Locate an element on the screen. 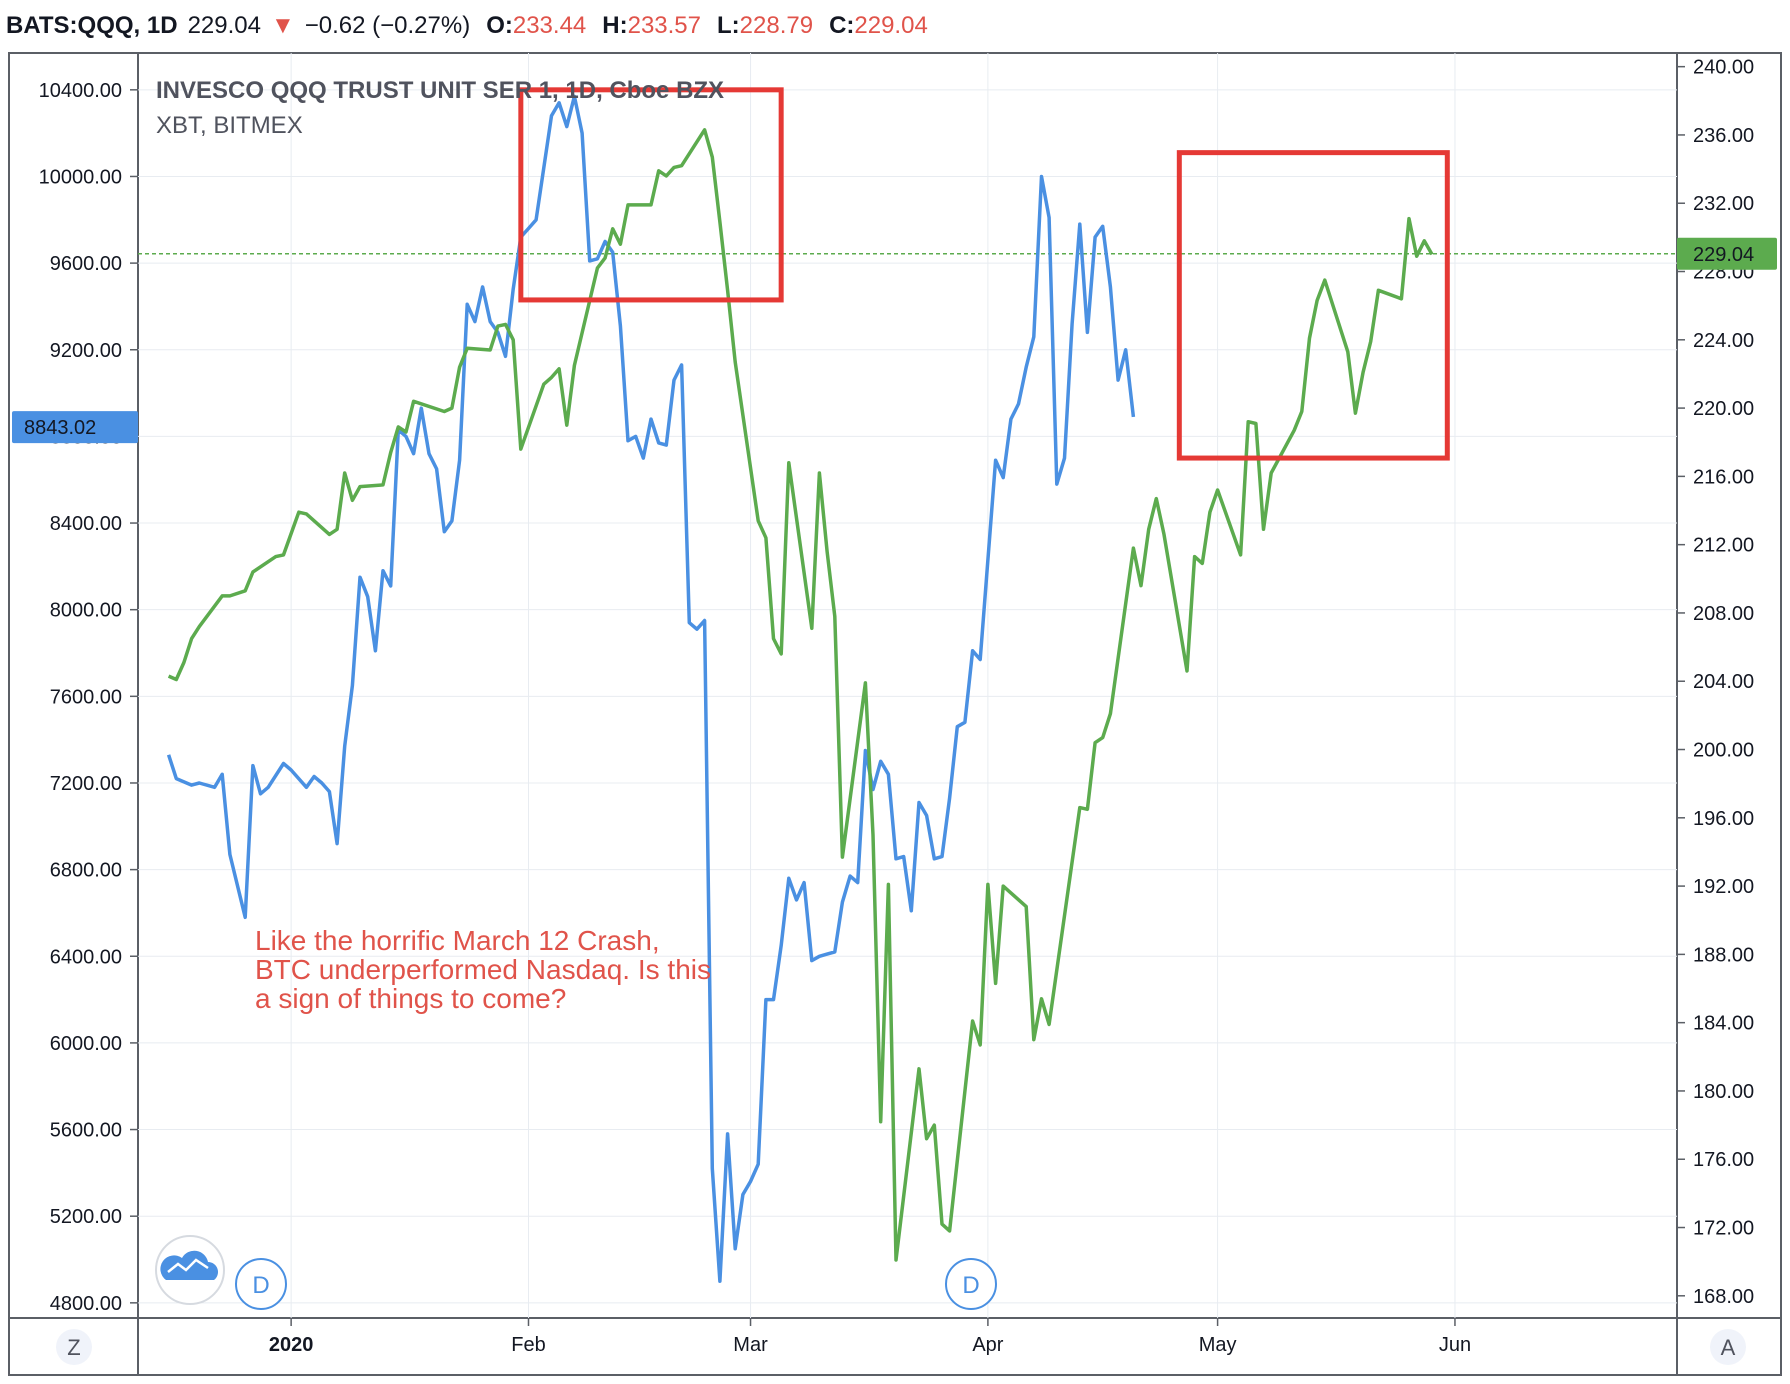 Image resolution: width=1790 pixels, height=1384 pixels. right-tick-label: 224.00 is located at coordinates (1723, 341).